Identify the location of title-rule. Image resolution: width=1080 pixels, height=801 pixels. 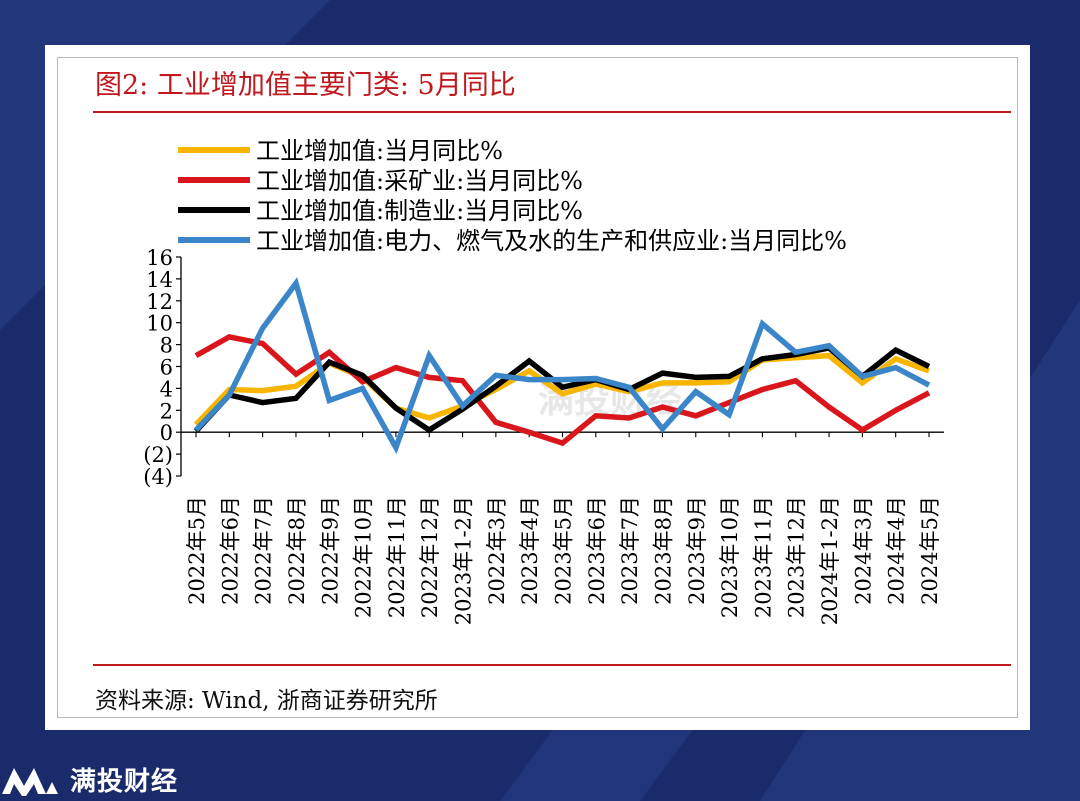
(552, 112).